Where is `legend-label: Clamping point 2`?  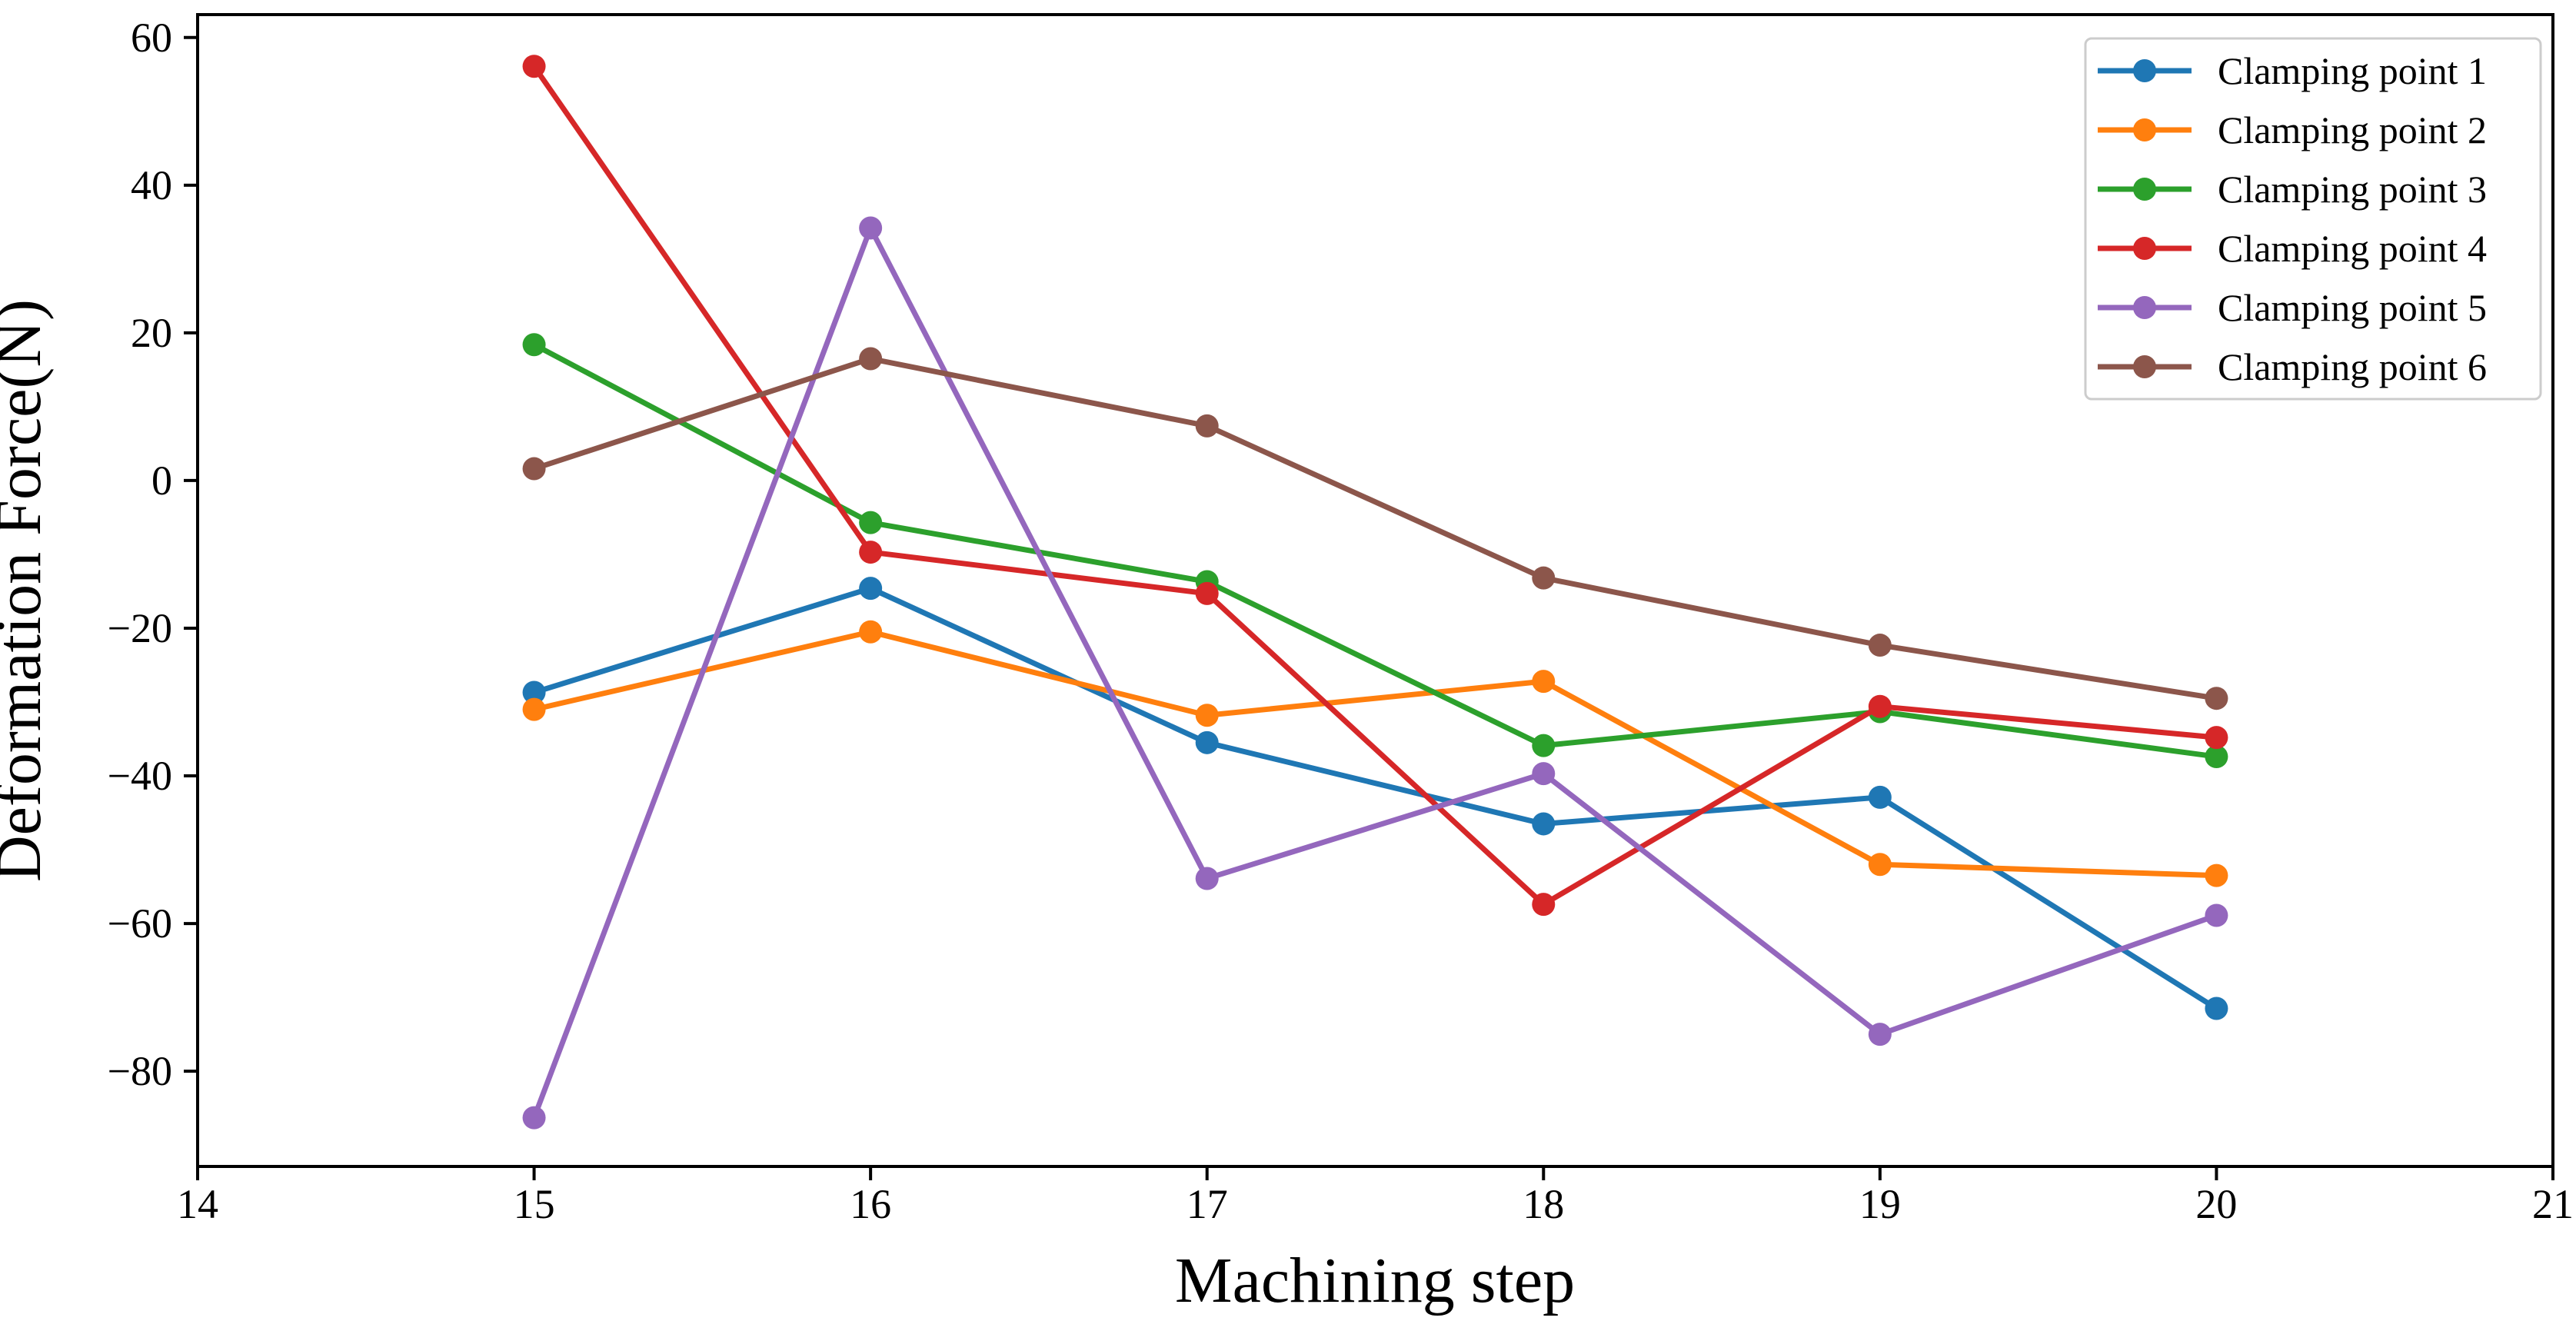 legend-label: Clamping point 2 is located at coordinates (2352, 129).